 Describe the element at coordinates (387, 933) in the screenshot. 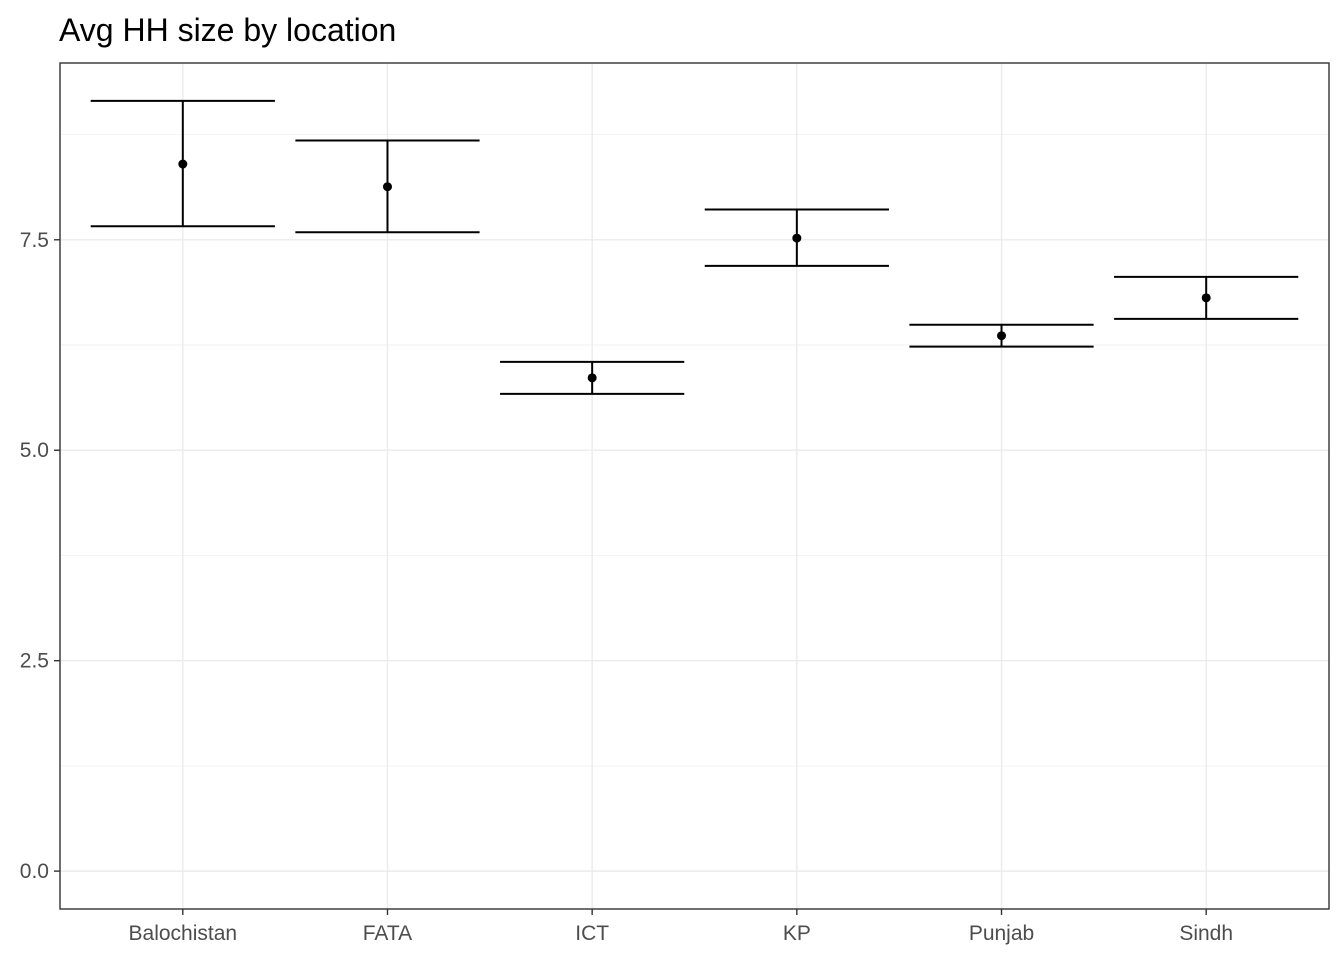

I see `x-tick-label: FATA` at that location.